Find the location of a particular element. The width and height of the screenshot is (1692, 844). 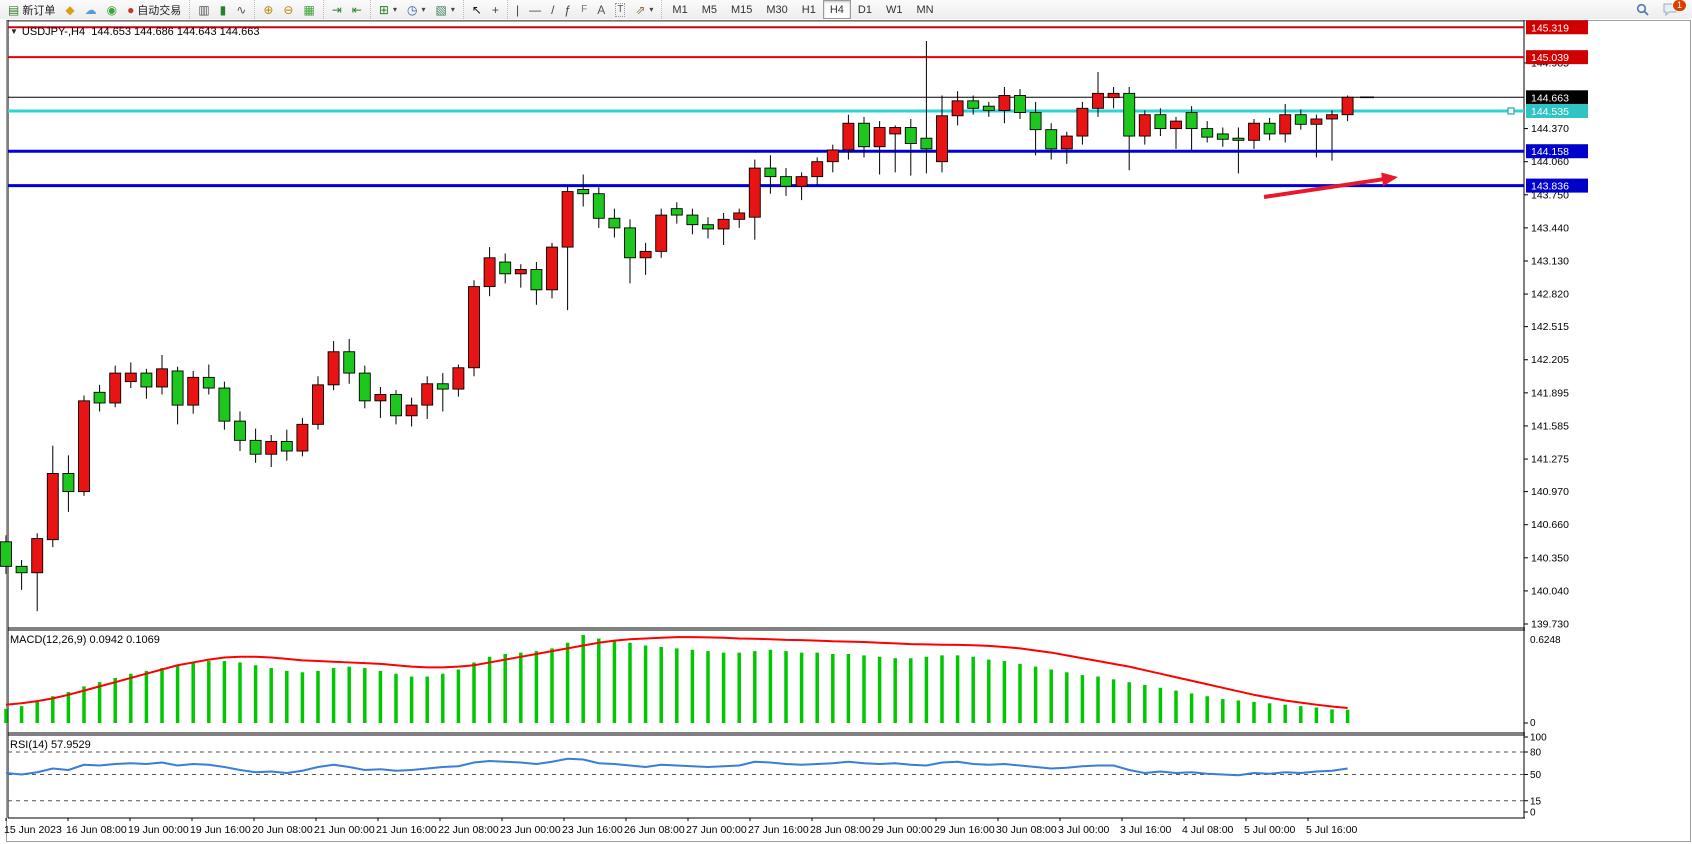

bar-chart-button: ▥ is located at coordinates (203, 9).